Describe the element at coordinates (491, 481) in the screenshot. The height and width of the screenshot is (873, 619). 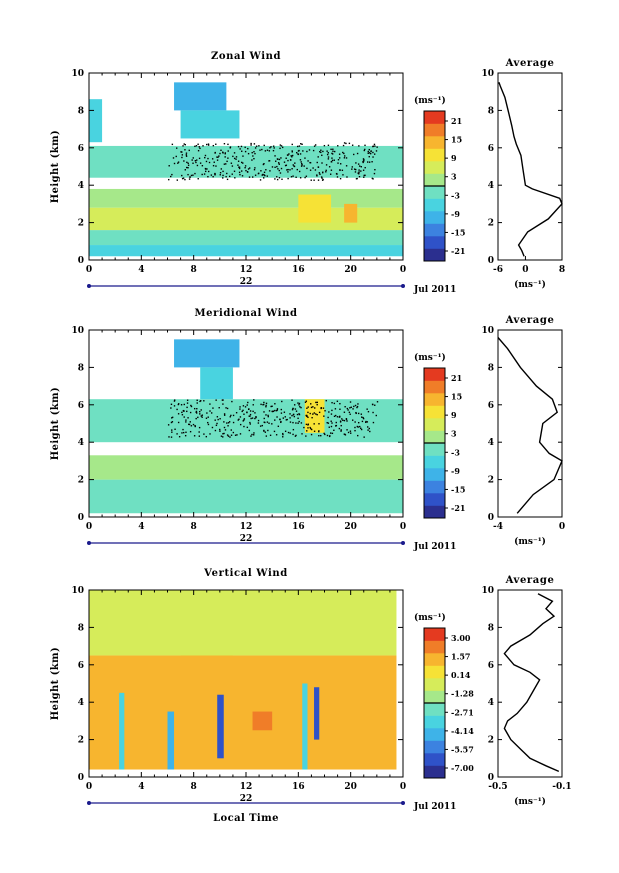
I see `average-y-tick-label: 2` at that location.